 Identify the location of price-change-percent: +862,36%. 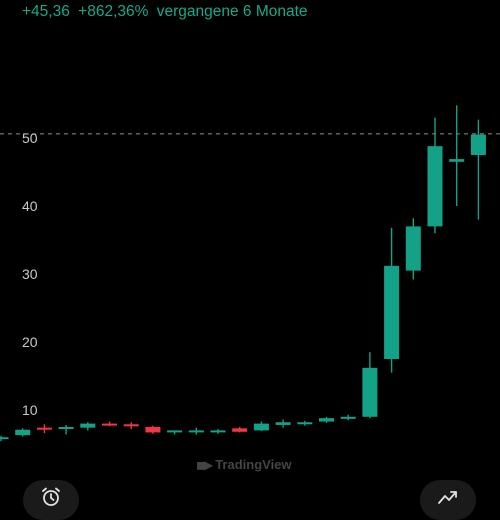
(113, 11).